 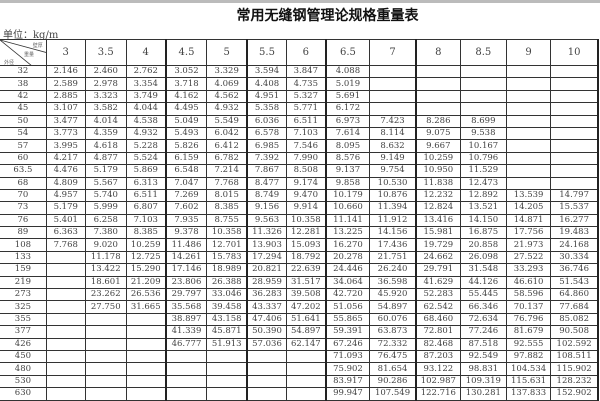 I want to click on weight-cell: 6.172, so click(x=348, y=109).